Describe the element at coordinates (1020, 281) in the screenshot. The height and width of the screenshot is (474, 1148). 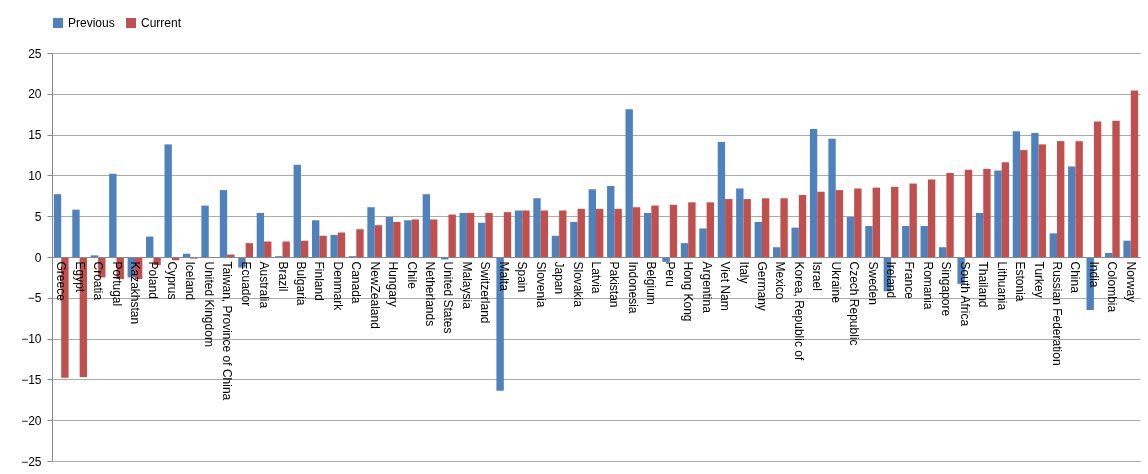
I see `x-tick-label: Estonia` at that location.